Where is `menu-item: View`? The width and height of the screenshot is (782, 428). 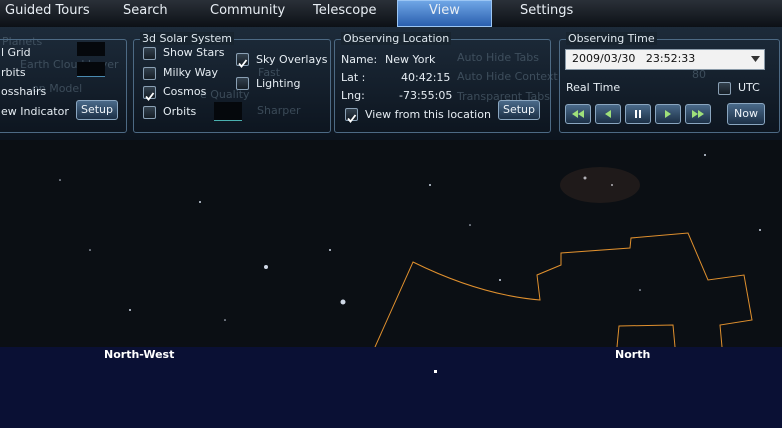
menu-item: View is located at coordinates (444, 10).